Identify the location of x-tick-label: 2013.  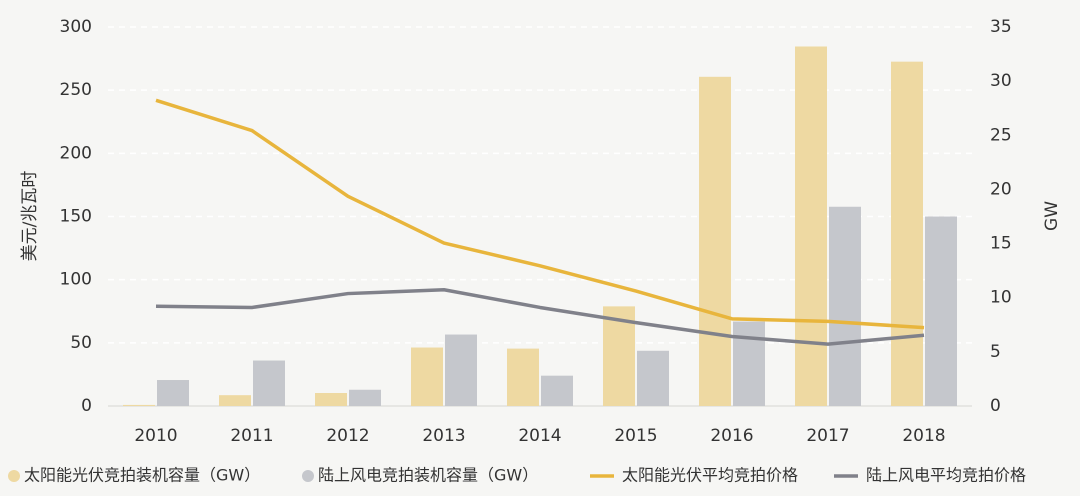
(443, 436).